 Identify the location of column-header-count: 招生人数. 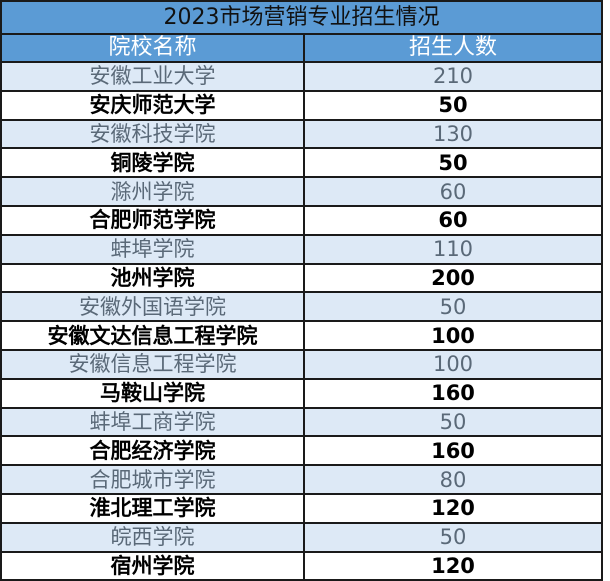
(453, 48).